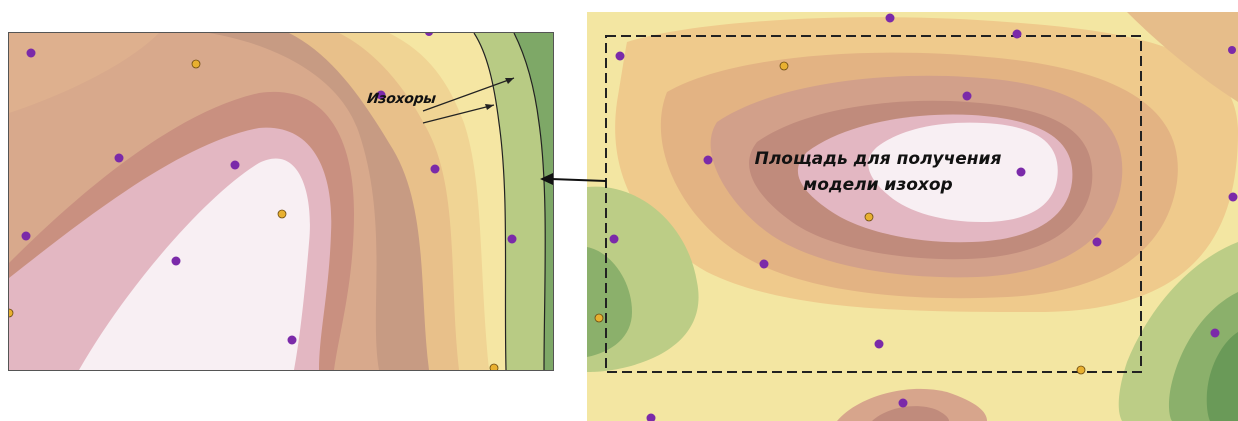  Describe the element at coordinates (878, 159) in the screenshot. I see `area-caption-line: Площадь для получения` at that location.